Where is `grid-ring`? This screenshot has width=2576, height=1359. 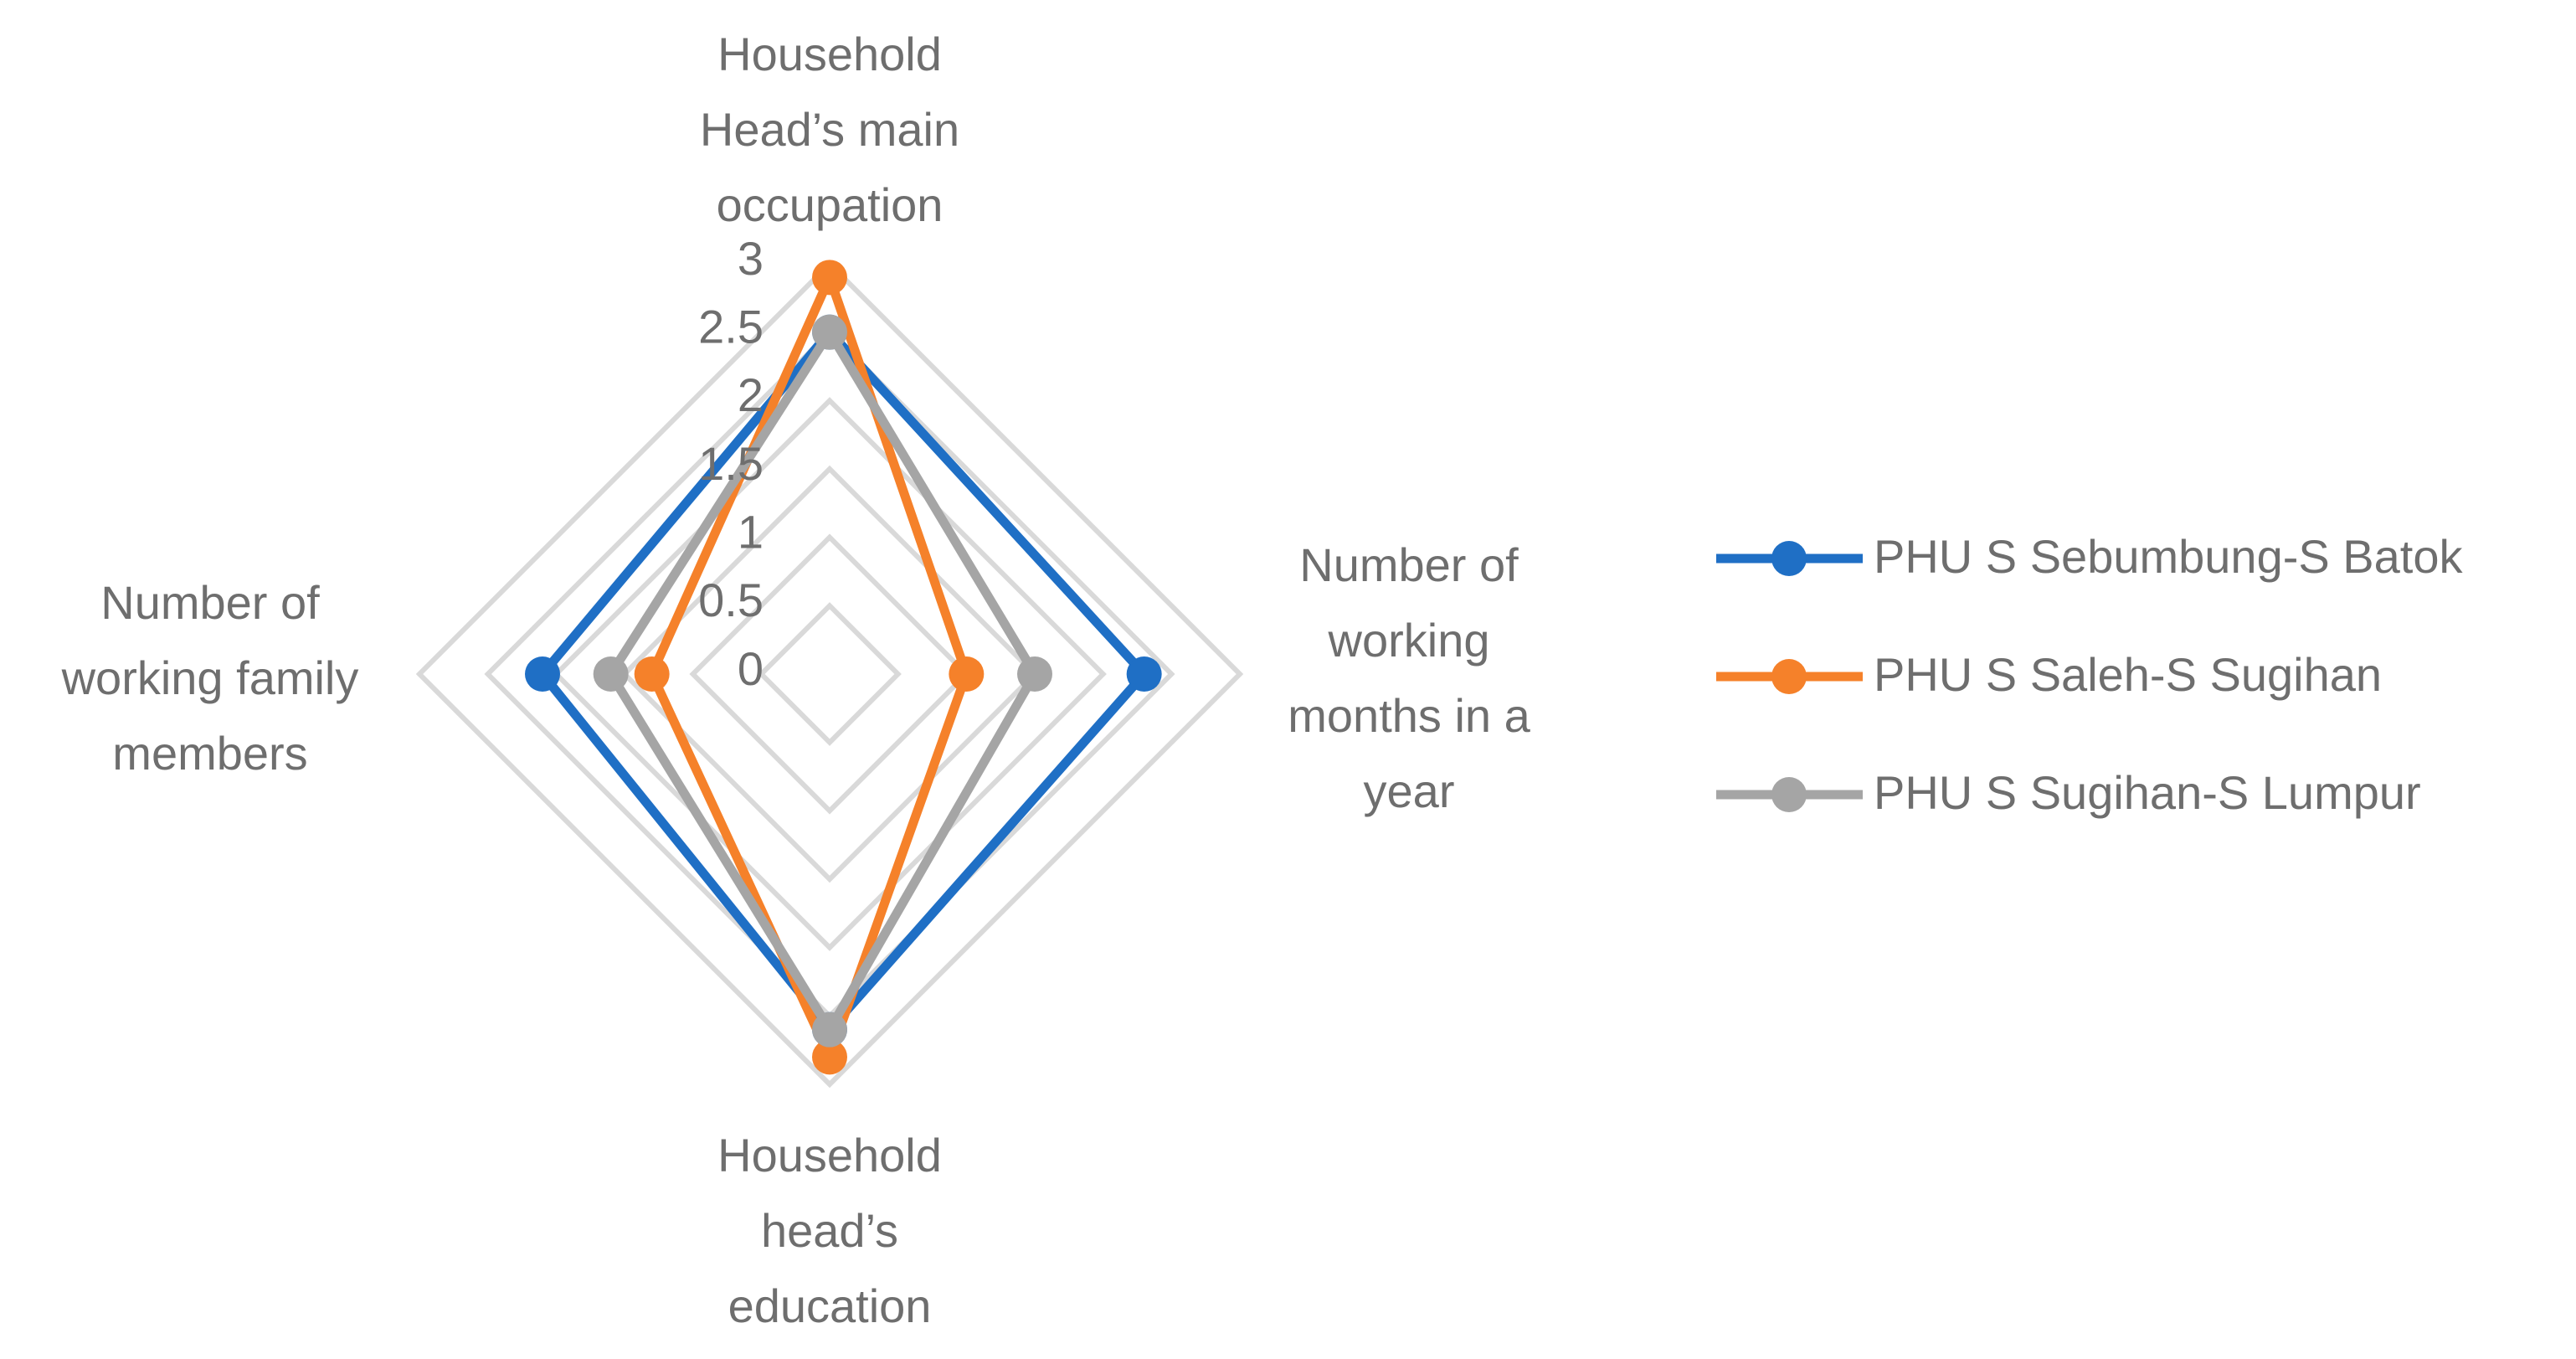 grid-ring is located at coordinates (830, 674).